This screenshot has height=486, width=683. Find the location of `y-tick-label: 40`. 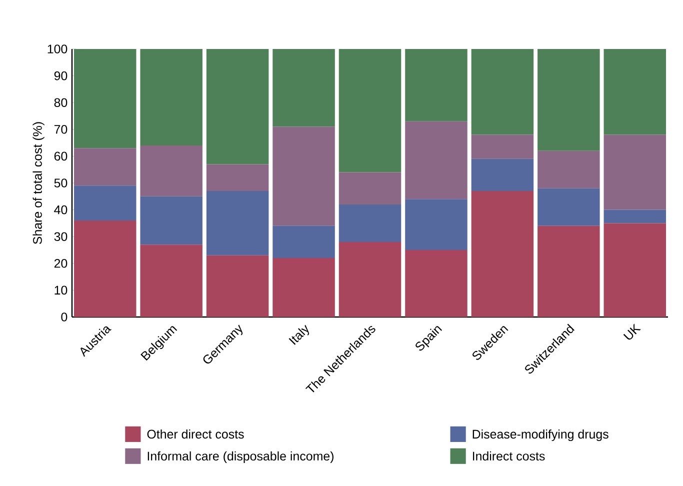

y-tick-label: 40 is located at coordinates (61, 209).